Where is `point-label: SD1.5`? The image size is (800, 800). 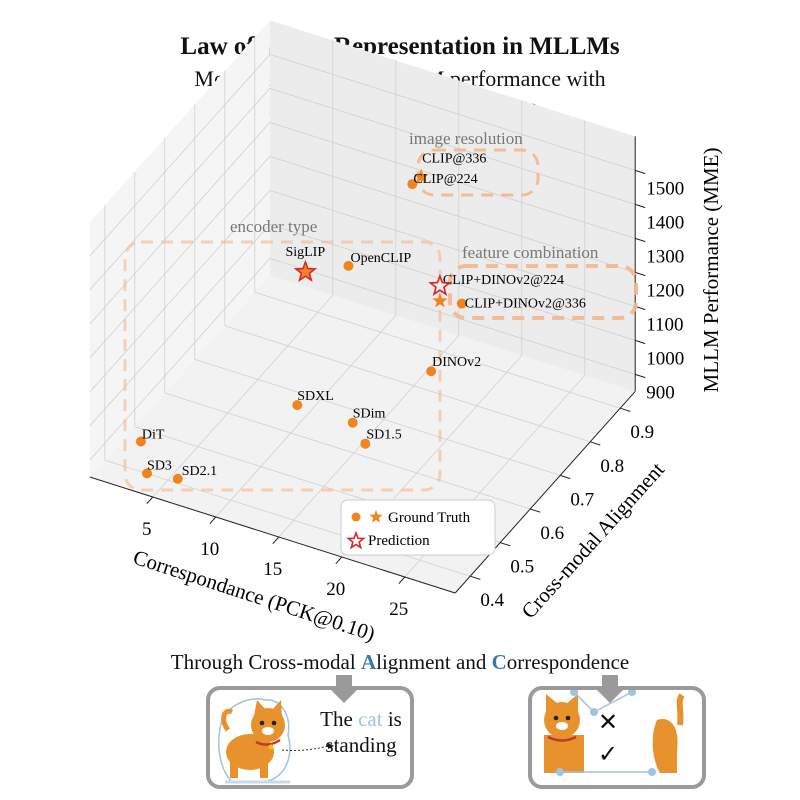 point-label: SD1.5 is located at coordinates (383, 435).